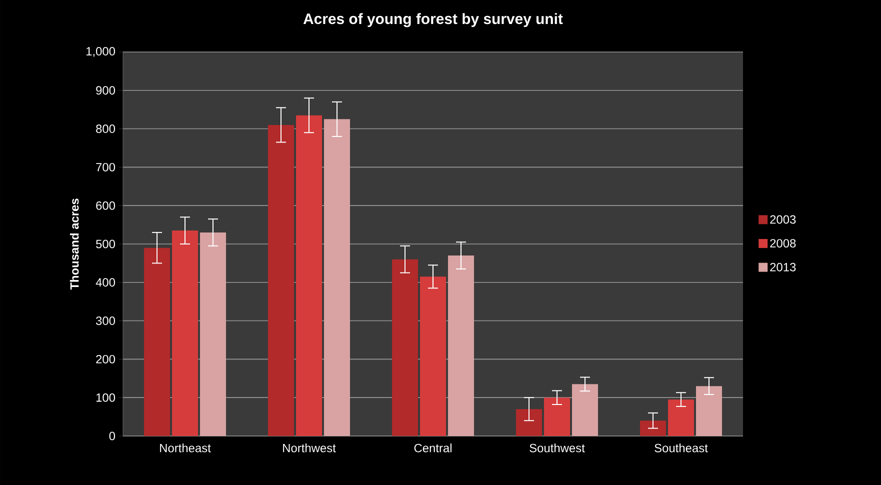  What do you see at coordinates (74, 244) in the screenshot?
I see `y-axis-title: Thousand acres` at bounding box center [74, 244].